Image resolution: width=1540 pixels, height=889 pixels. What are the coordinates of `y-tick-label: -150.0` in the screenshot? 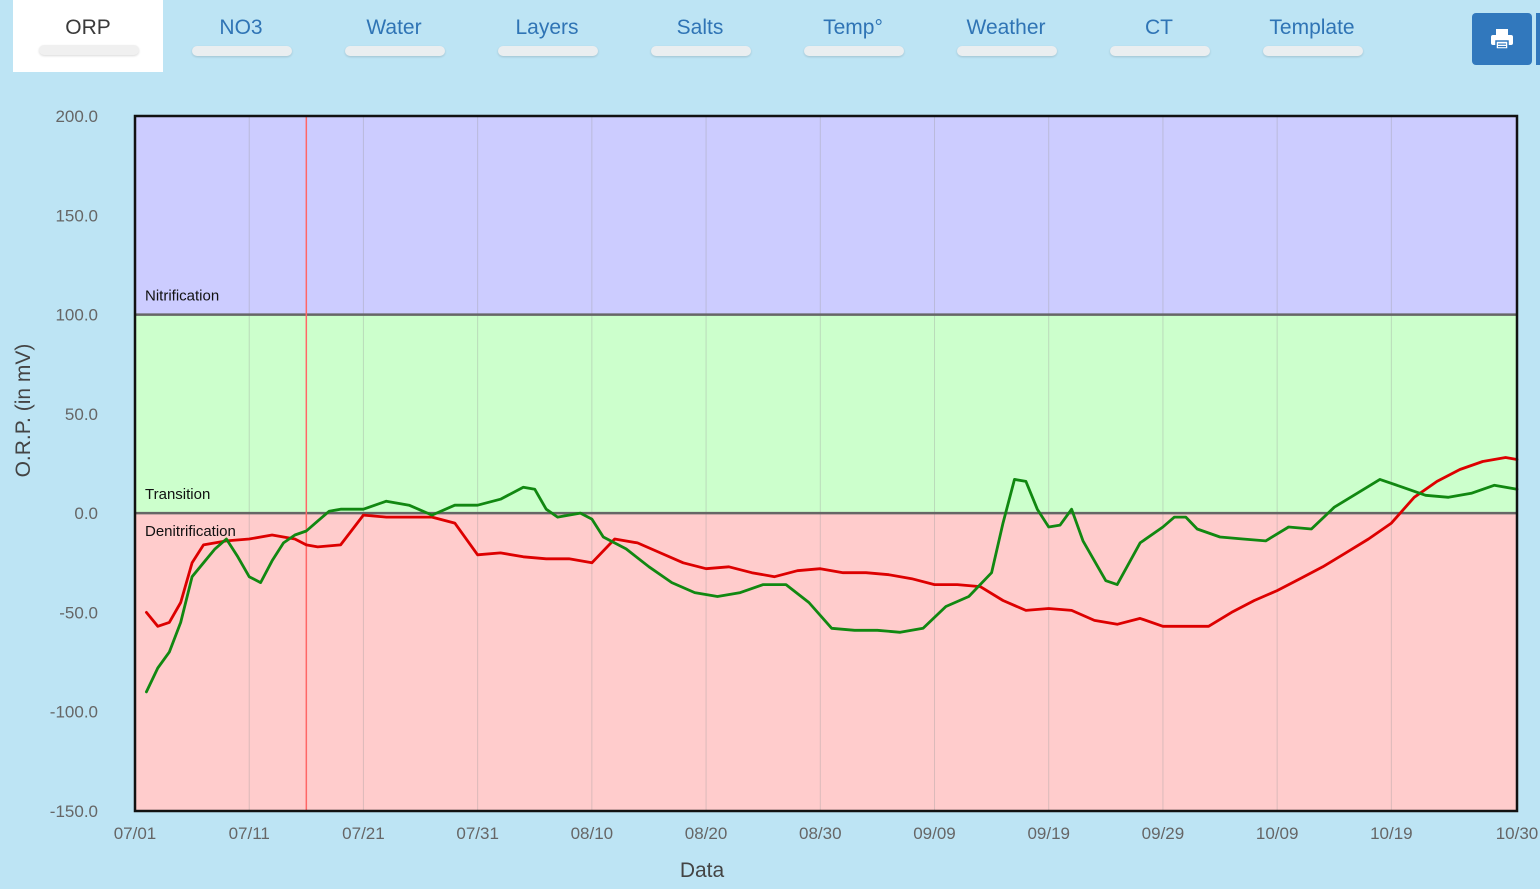 It's located at (74, 811).